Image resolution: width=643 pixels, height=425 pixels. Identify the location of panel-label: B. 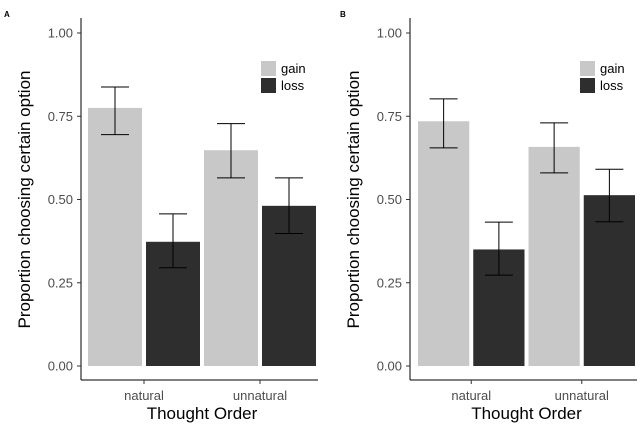
(343, 14).